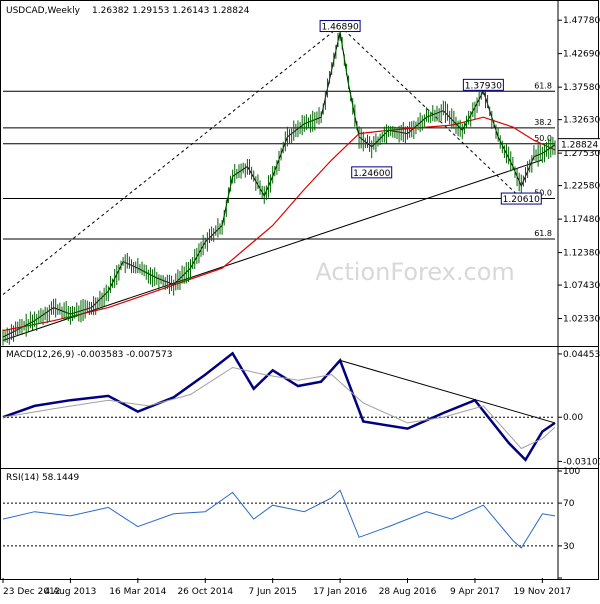  Describe the element at coordinates (579, 146) in the screenshot. I see `last-price-label: 1.28824` at that location.